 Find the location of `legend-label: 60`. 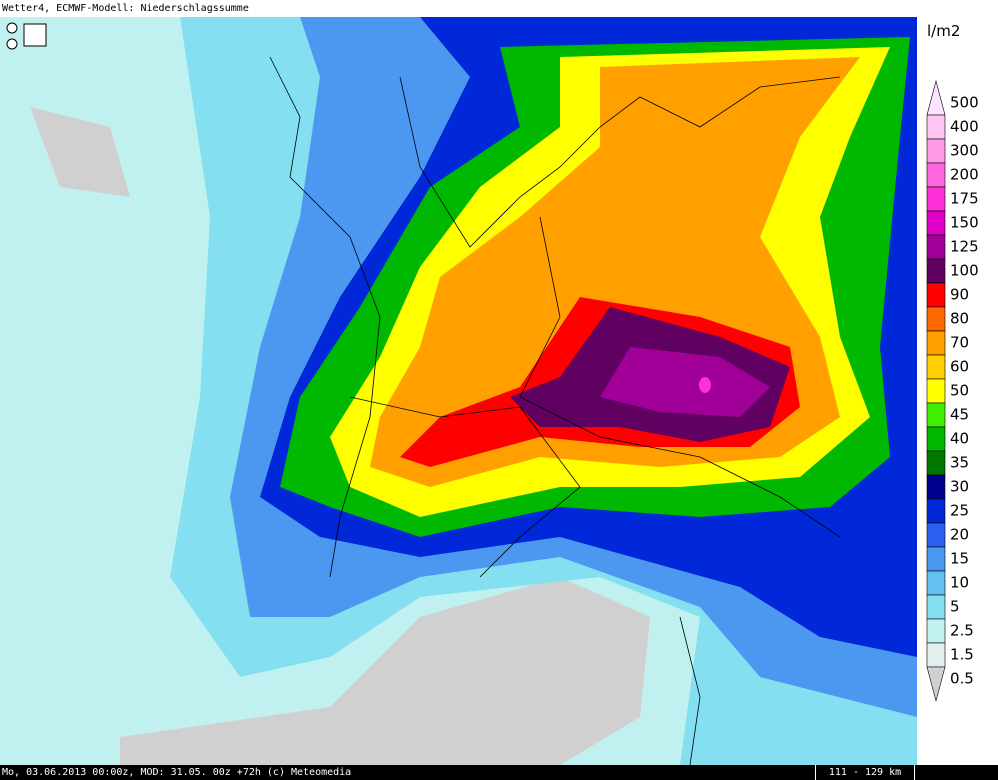

legend-label: 60 is located at coordinates (959, 367).